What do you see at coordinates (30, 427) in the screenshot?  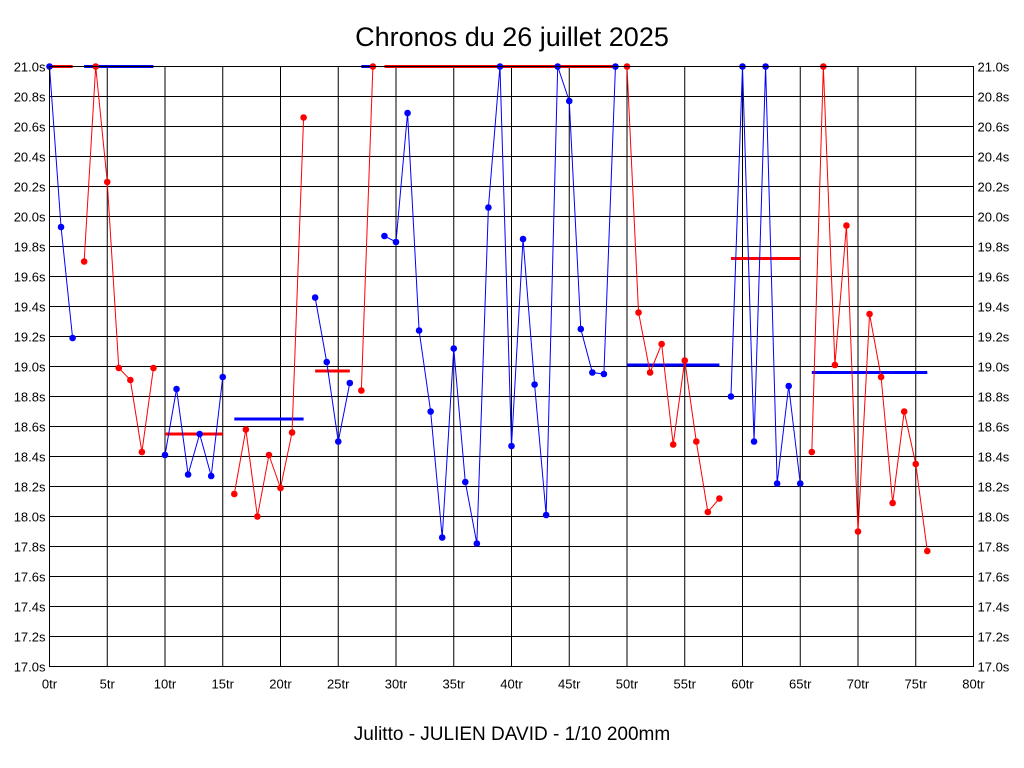 I see `y-tick-label: 18.6s` at bounding box center [30, 427].